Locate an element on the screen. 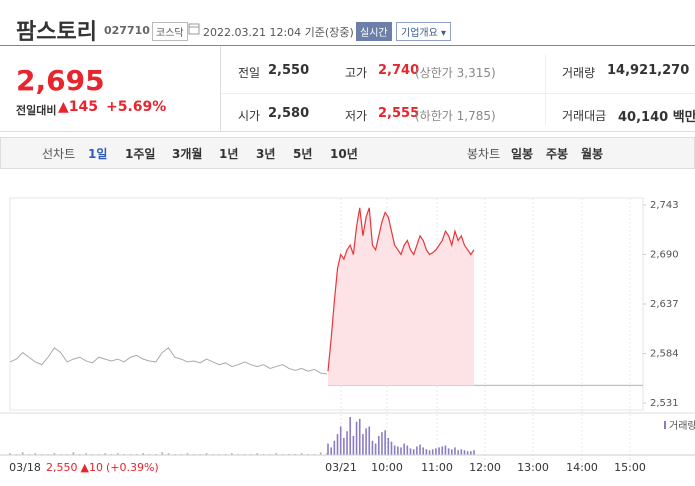 This screenshot has height=486, width=695. company-info-button: 기업개요 ▾ is located at coordinates (424, 31).